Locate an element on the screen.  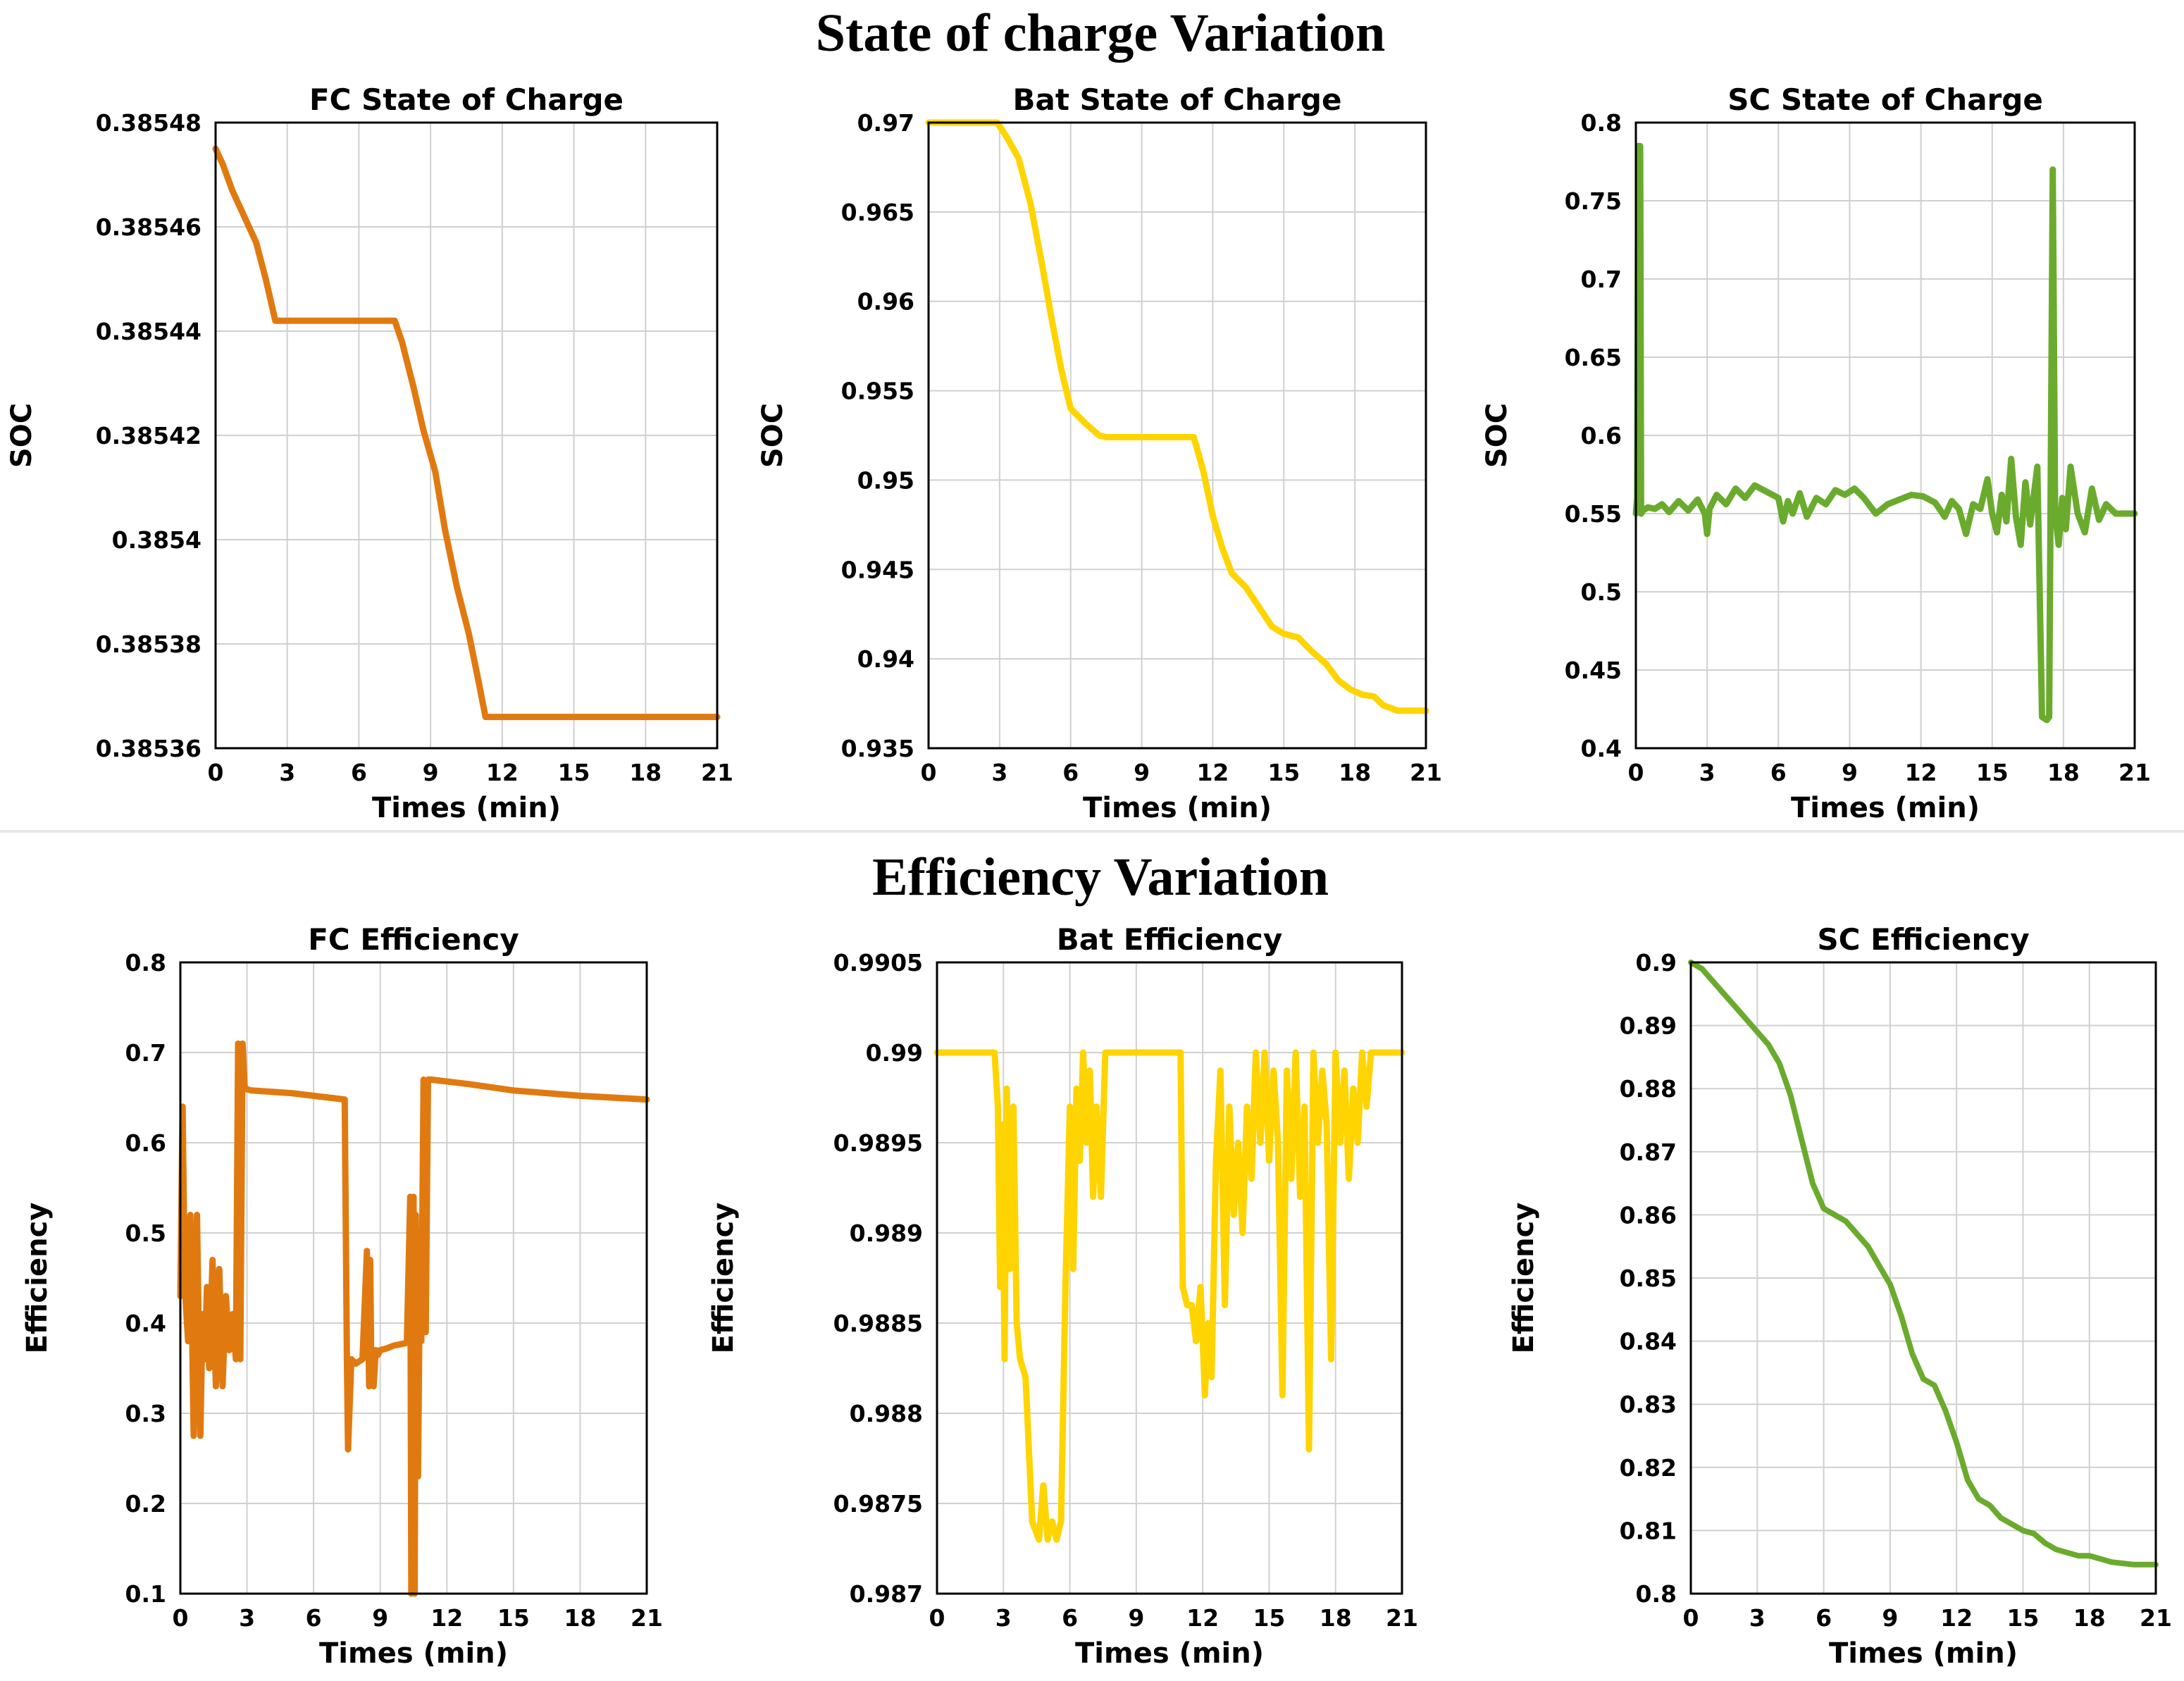
section-title-soc: State of charge Variation is located at coordinates (1100, 33).